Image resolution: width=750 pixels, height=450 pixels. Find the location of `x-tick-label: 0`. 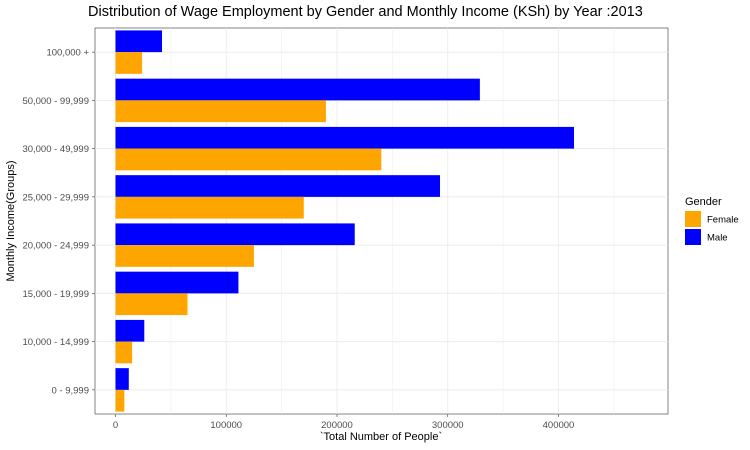

x-tick-label: 0 is located at coordinates (115, 425).